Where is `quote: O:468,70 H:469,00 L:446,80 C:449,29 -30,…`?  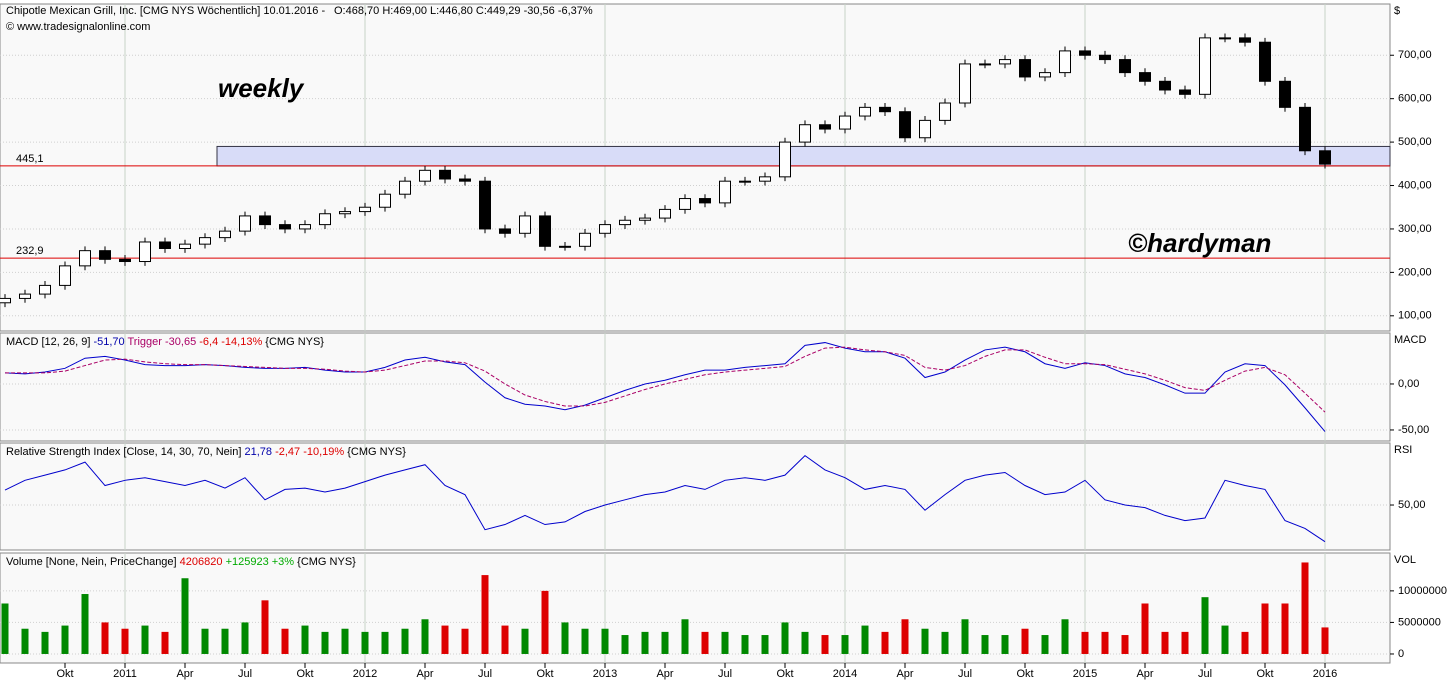 quote: O:468,70 H:469,00 L:446,80 C:449,29 -30,… is located at coordinates (463, 11).